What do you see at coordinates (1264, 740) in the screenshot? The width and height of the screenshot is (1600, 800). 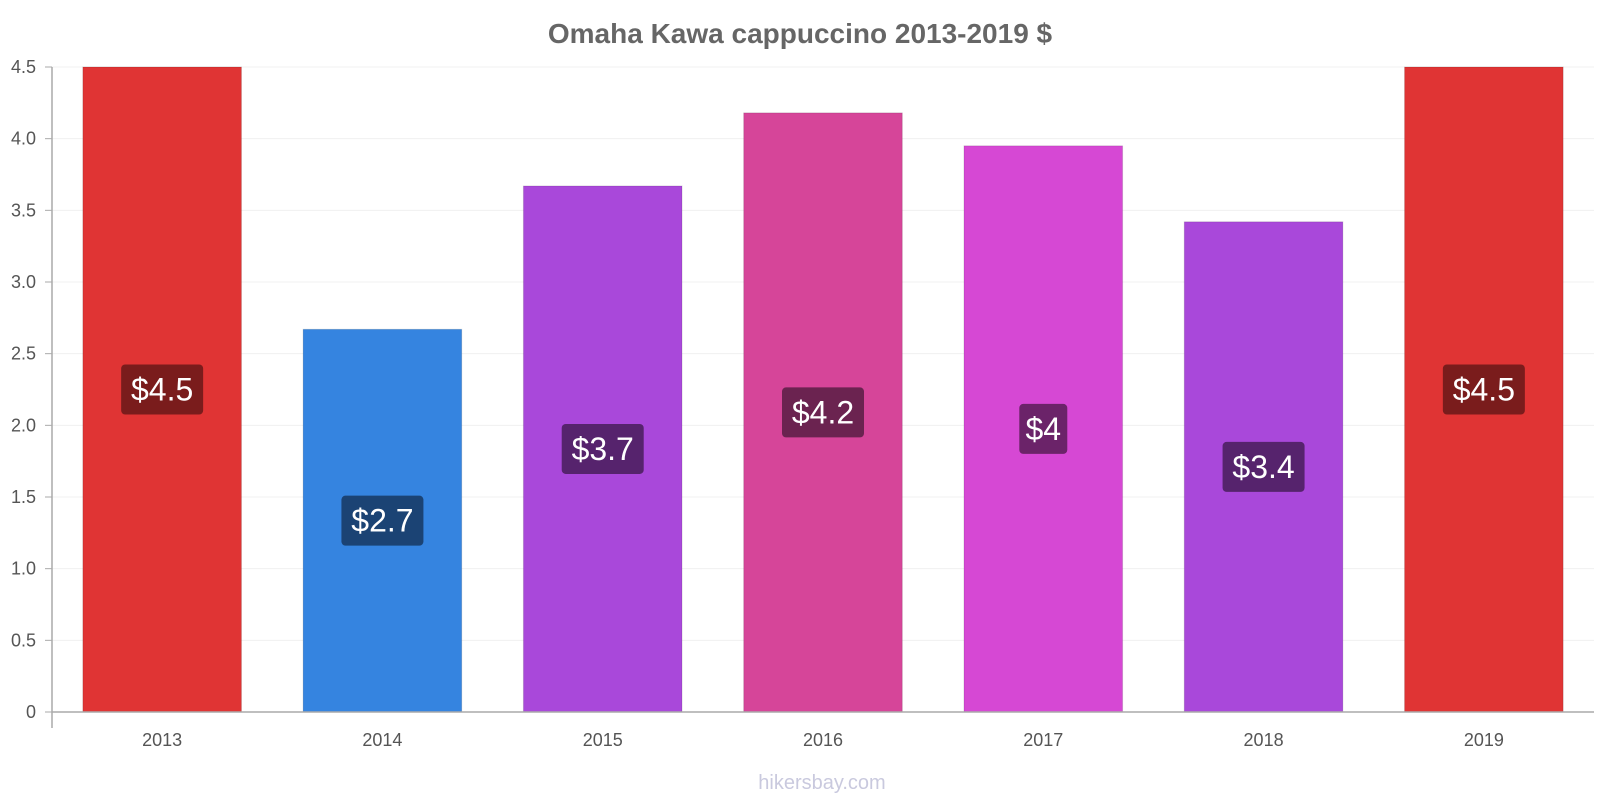 I see `x-tick-label: 2018` at bounding box center [1264, 740].